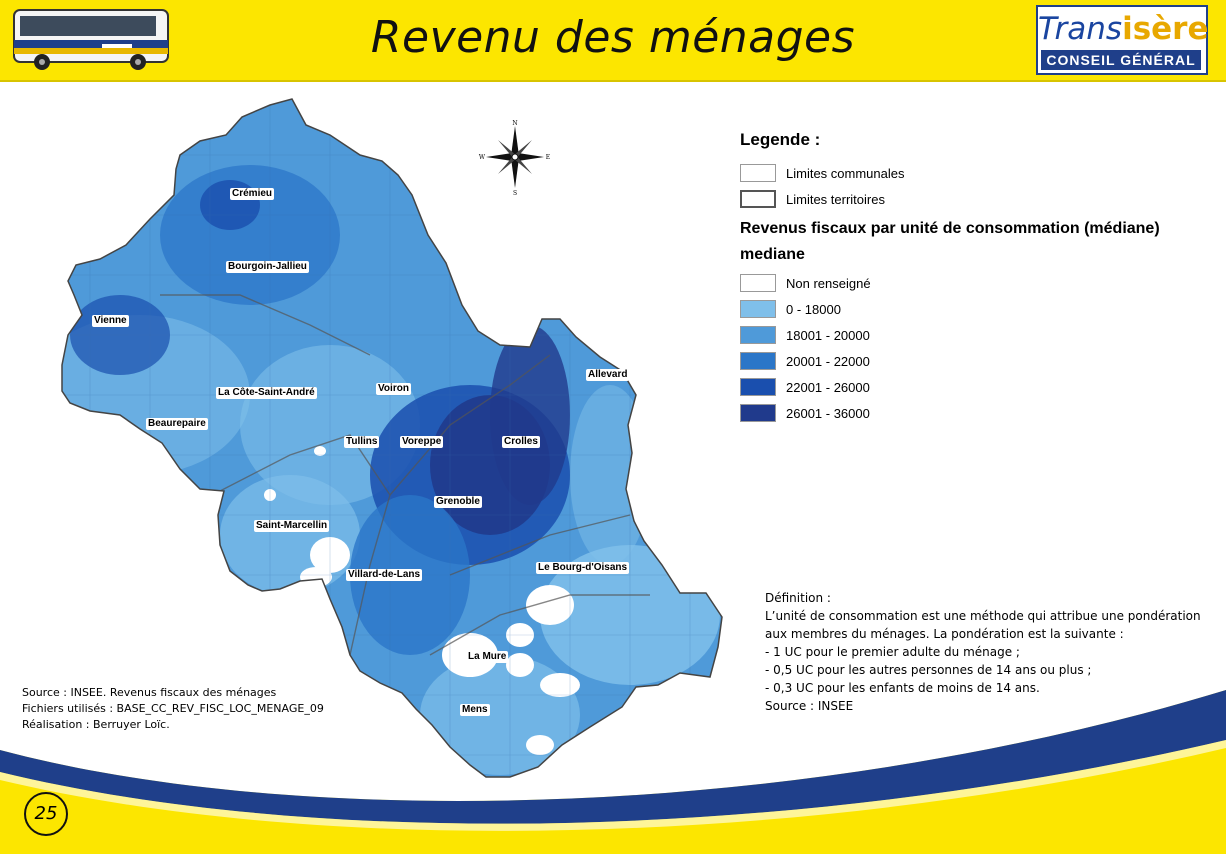  I want to click on swatch-territory-limits, so click(758, 199).